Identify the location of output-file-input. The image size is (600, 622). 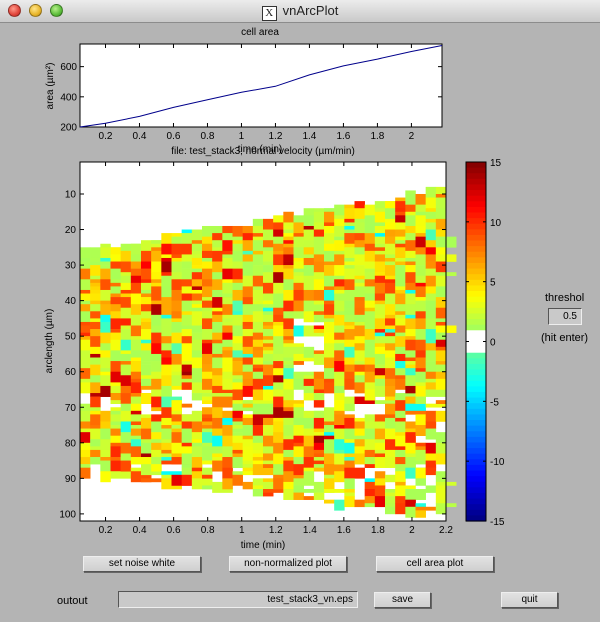
(238, 599).